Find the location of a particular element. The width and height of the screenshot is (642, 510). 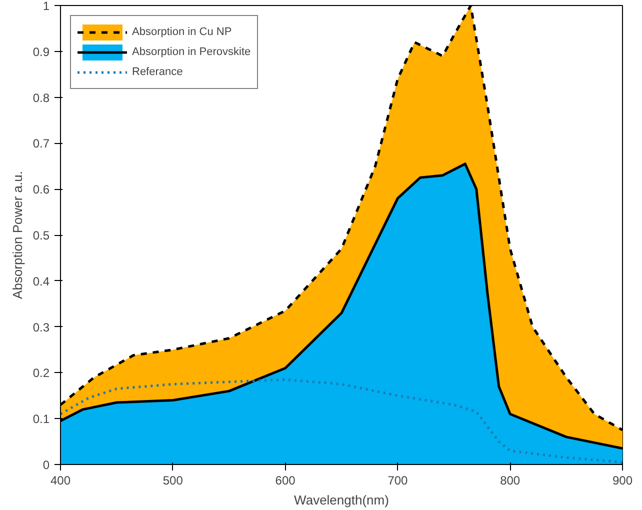

legend-label: Referance is located at coordinates (157, 72).